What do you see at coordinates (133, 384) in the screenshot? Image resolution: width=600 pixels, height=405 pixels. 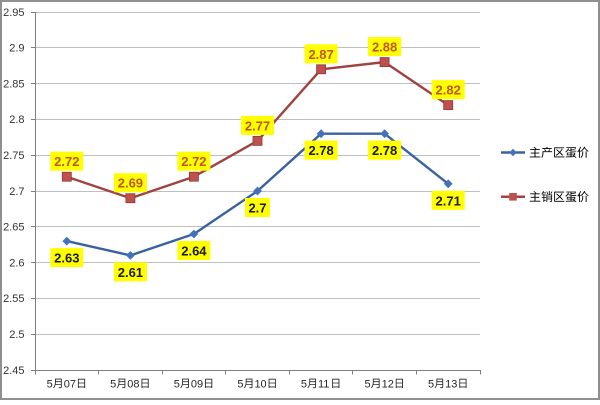 I see `svg-text: 08` at bounding box center [133, 384].